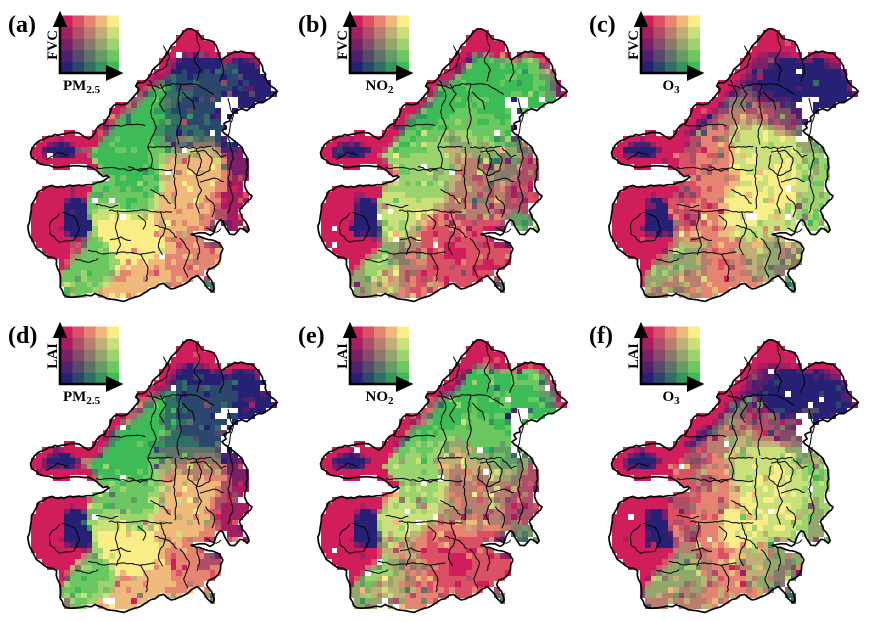 This screenshot has height=622, width=871. Describe the element at coordinates (312, 25) in the screenshot. I see `svg-text: (b)` at that location.